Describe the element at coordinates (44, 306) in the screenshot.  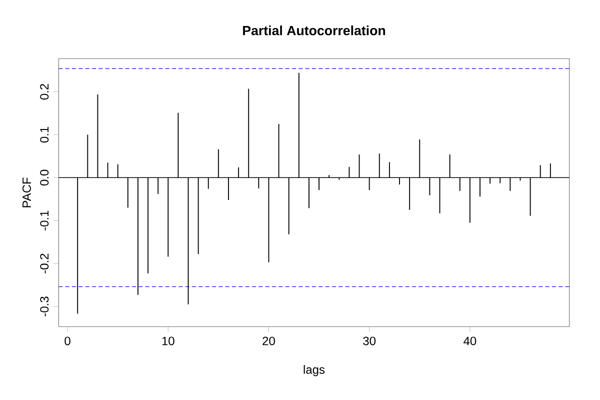
I see `y-tick-label: -0.3` at that location.